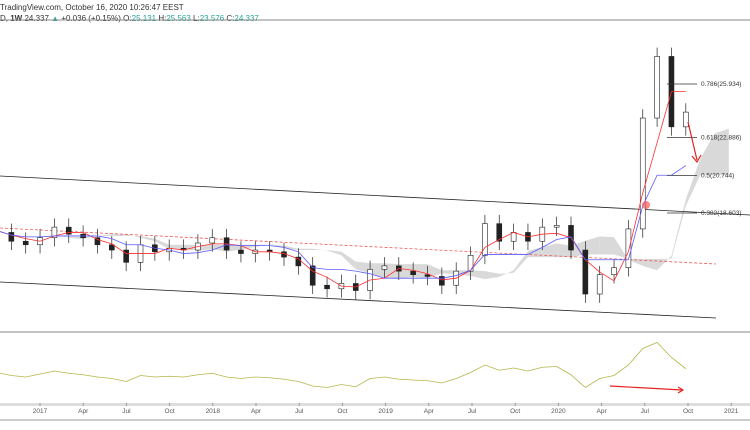 Image resolution: width=750 pixels, height=430 pixels. Describe the element at coordinates (212, 18) in the screenshot. I see `low-value: 23.576` at that location.